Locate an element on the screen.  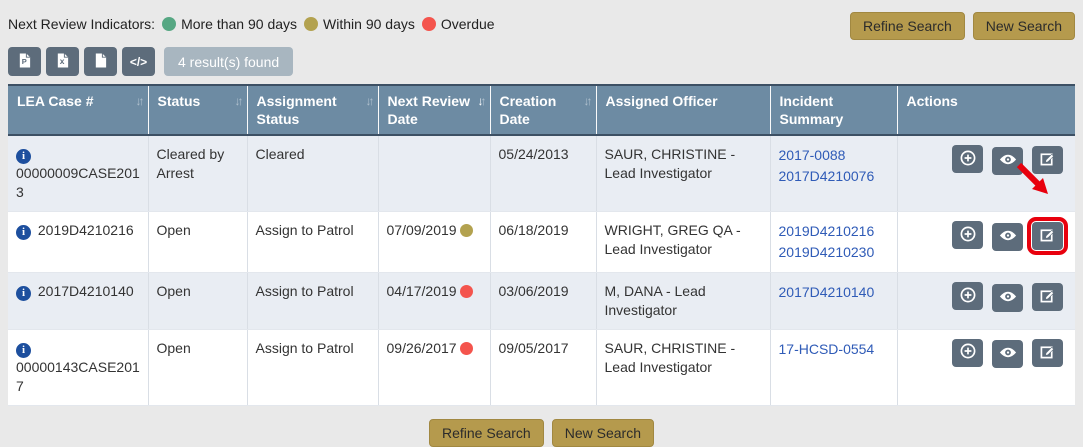
assigned-officer-cell: M, DANA - Lead Investigator is located at coordinates (683, 301).